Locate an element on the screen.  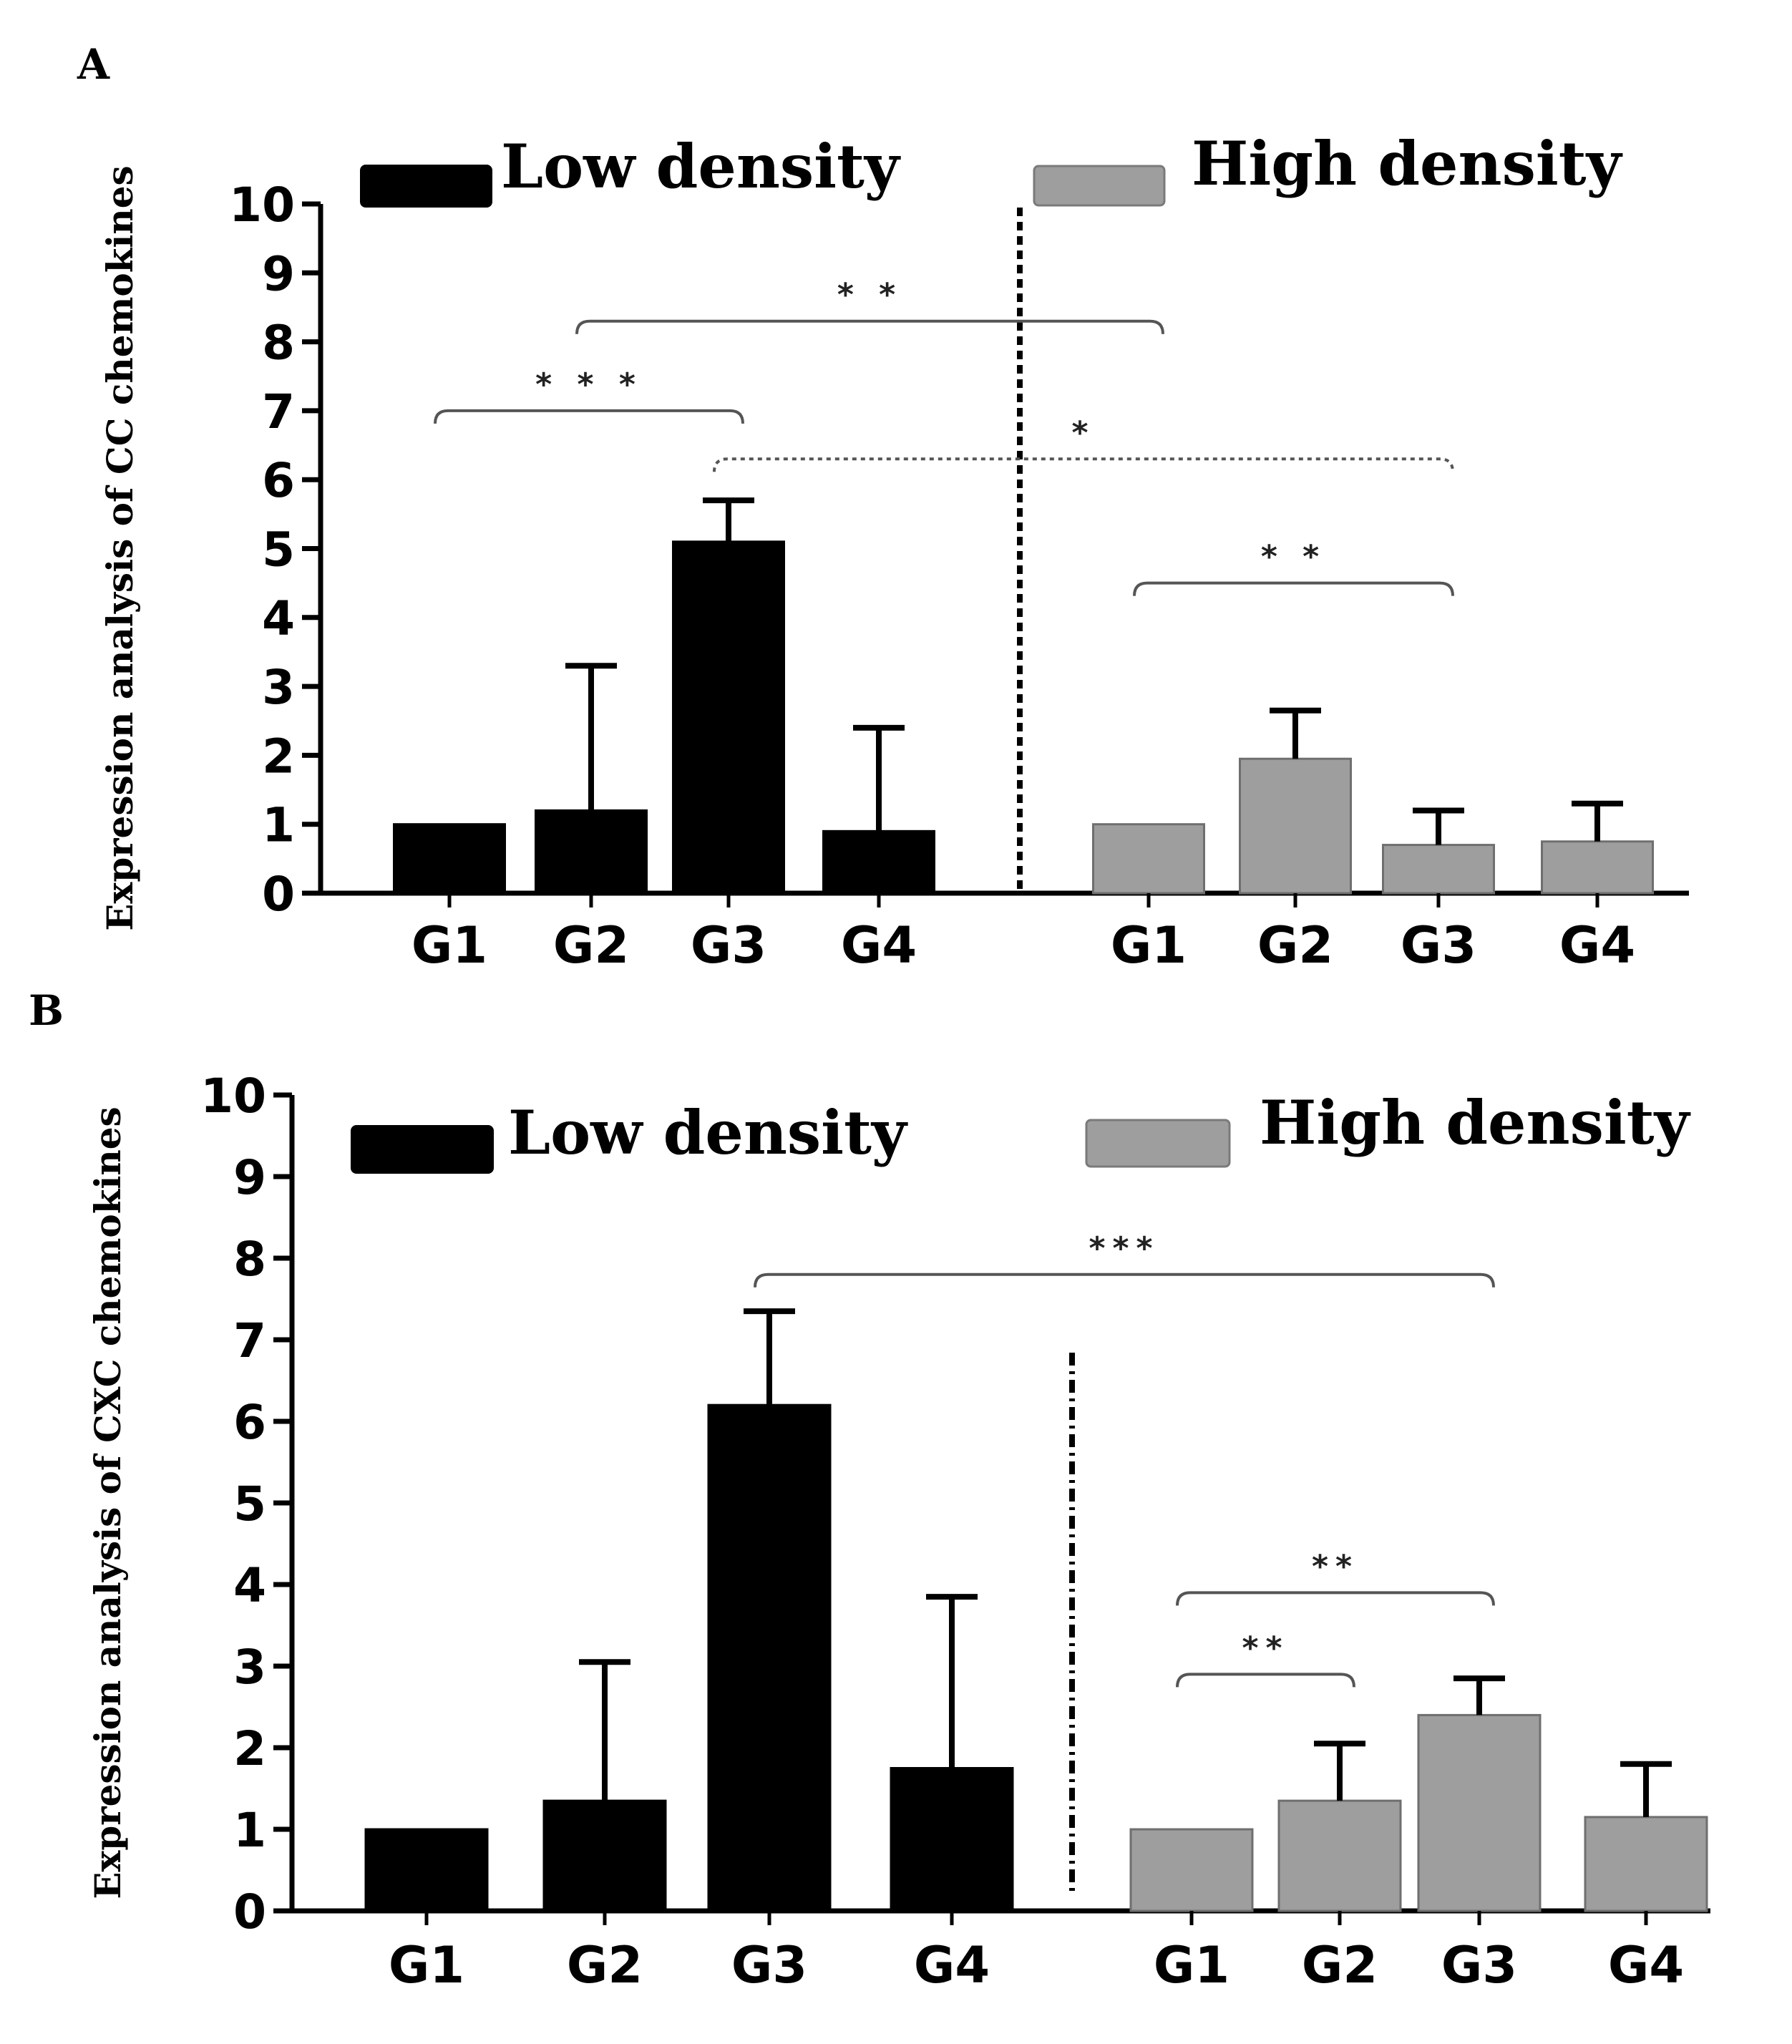
panel-letter: A is located at coordinates (93, 64).